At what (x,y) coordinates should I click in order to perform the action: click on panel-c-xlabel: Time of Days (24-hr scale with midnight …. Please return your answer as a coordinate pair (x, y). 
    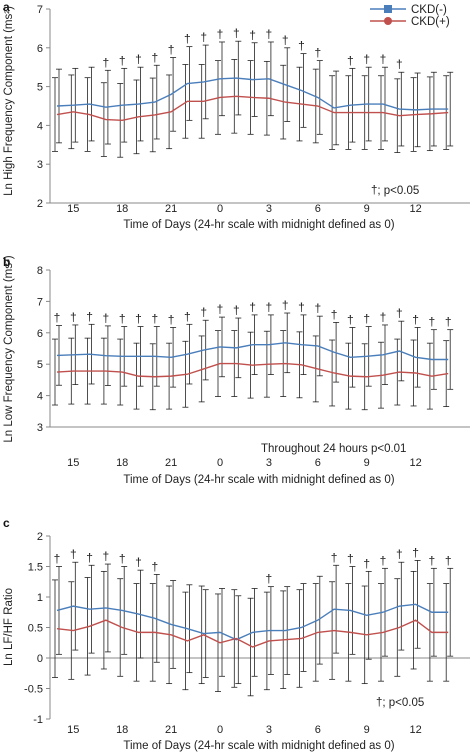
    Looking at the image, I should click on (258, 746).